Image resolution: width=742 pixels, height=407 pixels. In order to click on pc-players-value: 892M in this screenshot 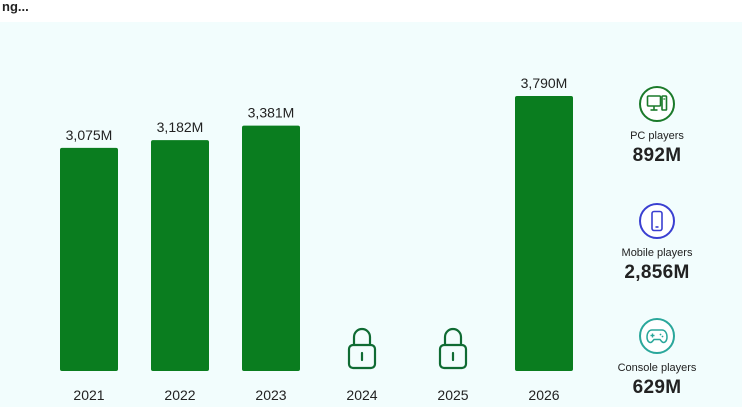, I will do `click(657, 155)`.